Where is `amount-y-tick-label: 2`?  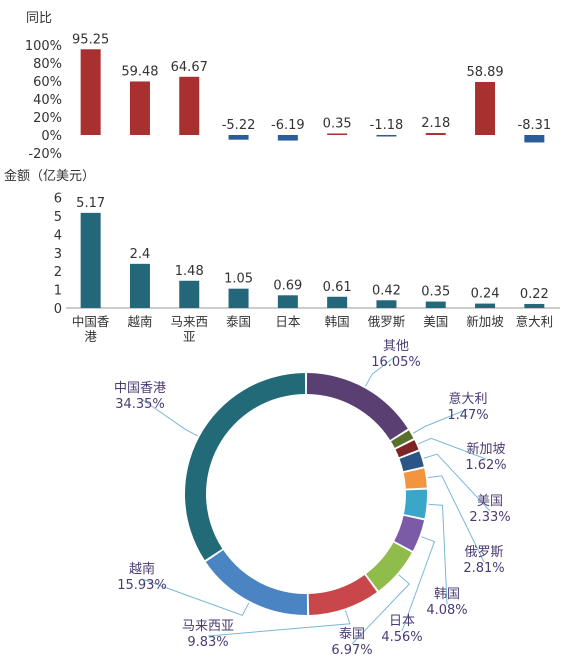 amount-y-tick-label: 2 is located at coordinates (58, 272).